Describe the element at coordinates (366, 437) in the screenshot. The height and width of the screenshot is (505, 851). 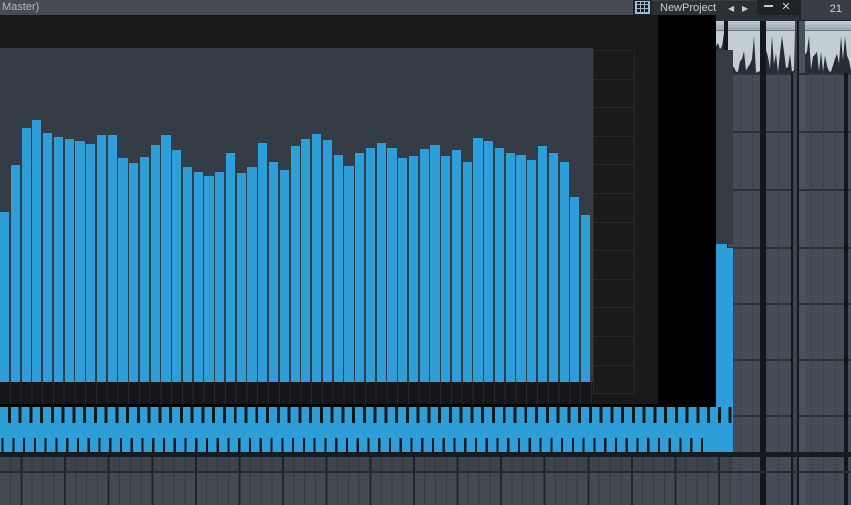
I see `pattern-keys-bottom` at that location.